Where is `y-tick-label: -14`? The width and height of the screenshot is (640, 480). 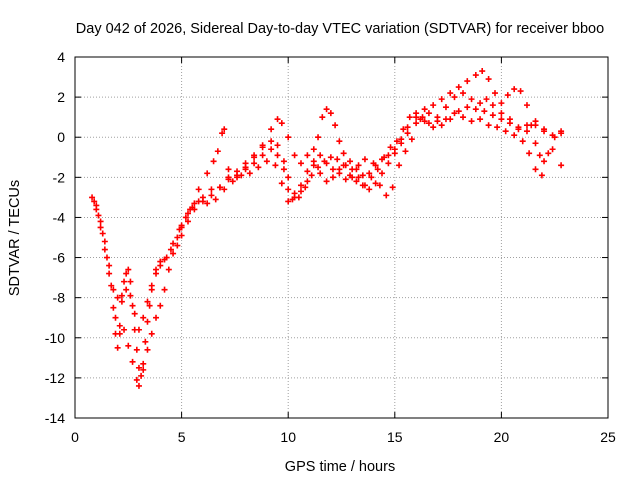 y-tick-label: -14 is located at coordinates (55, 418).